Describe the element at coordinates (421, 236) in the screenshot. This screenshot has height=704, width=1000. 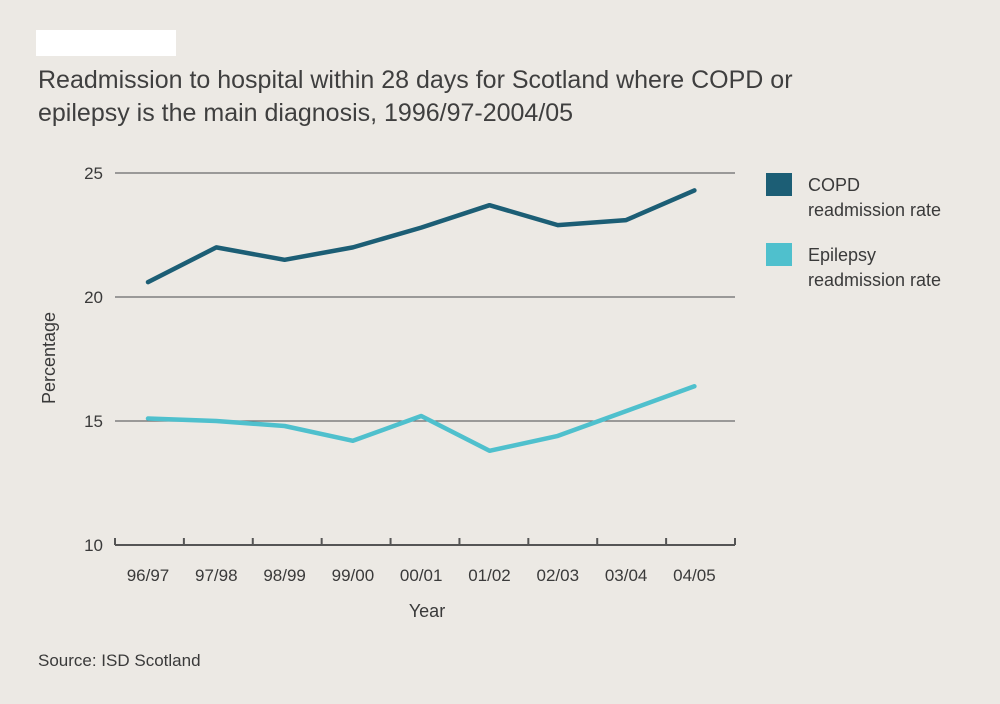
I see `series-line-copd` at that location.